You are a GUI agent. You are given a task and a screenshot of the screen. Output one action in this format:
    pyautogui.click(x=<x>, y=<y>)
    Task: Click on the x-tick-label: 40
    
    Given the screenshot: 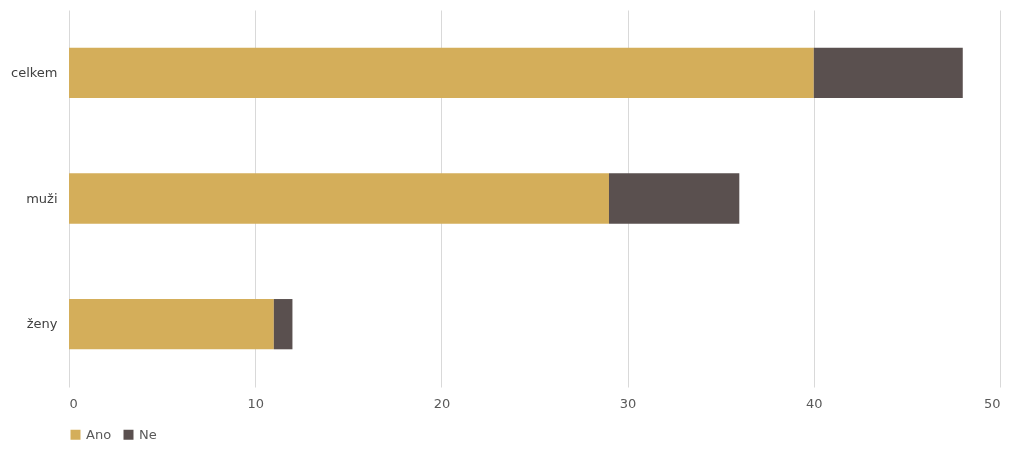 What is the action you would take?
    pyautogui.click(x=814, y=403)
    